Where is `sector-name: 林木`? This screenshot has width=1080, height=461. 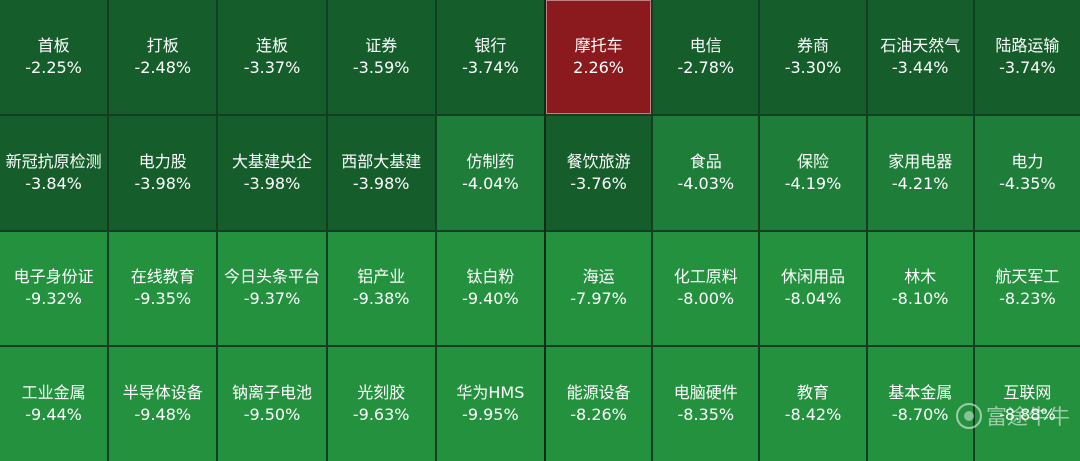 sector-name: 林木 is located at coordinates (920, 277).